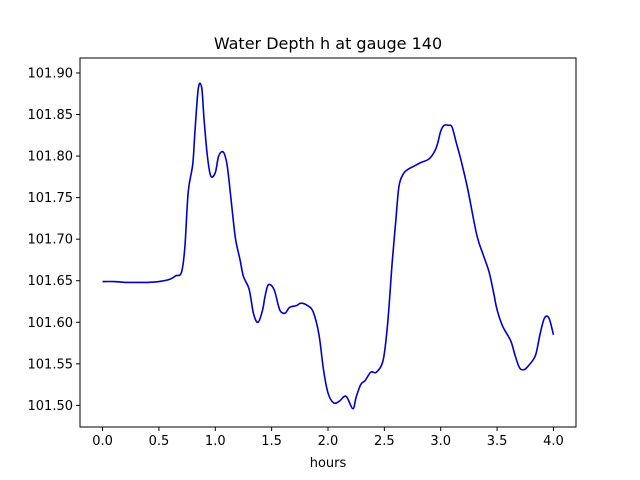 The width and height of the screenshot is (640, 480). What do you see at coordinates (51, 240) in the screenshot?
I see `y-tick-label: 101.70` at bounding box center [51, 240].